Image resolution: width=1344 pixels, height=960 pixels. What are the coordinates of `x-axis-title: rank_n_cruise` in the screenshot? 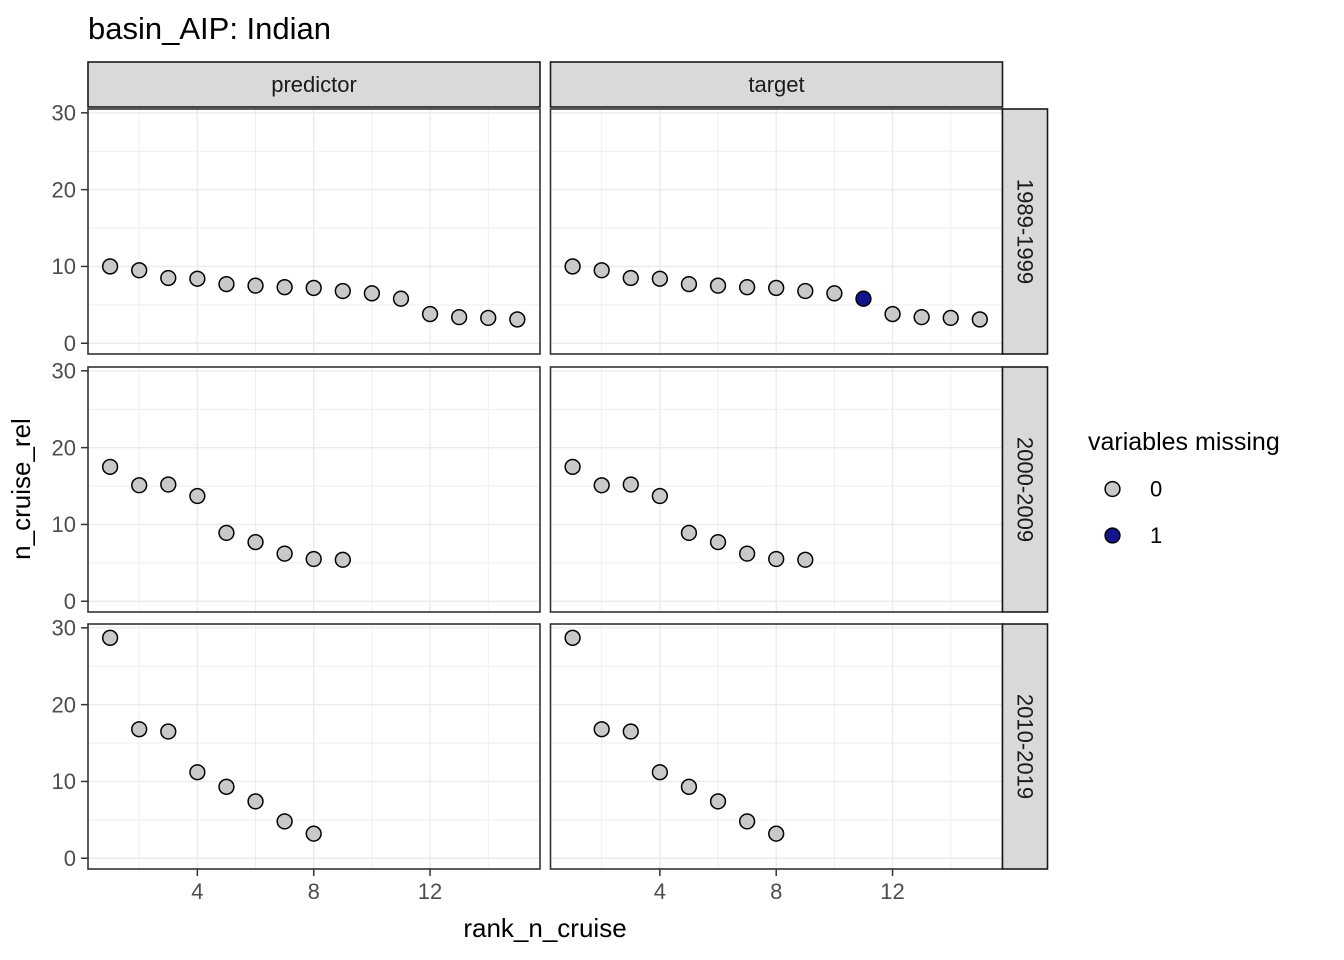 It's located at (544, 928).